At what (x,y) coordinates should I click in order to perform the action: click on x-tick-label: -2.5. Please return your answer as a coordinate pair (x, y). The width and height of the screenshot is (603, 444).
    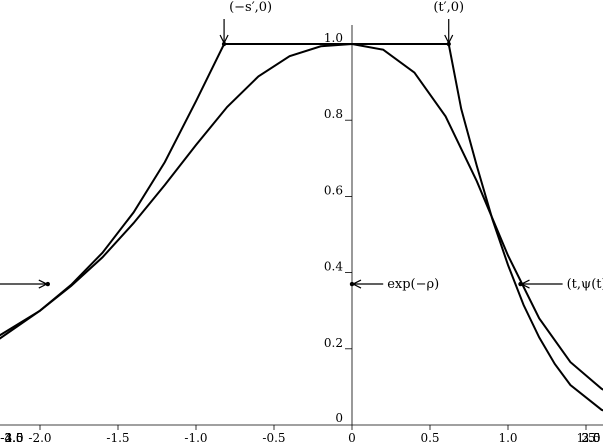
    Looking at the image, I should click on (11, 437).